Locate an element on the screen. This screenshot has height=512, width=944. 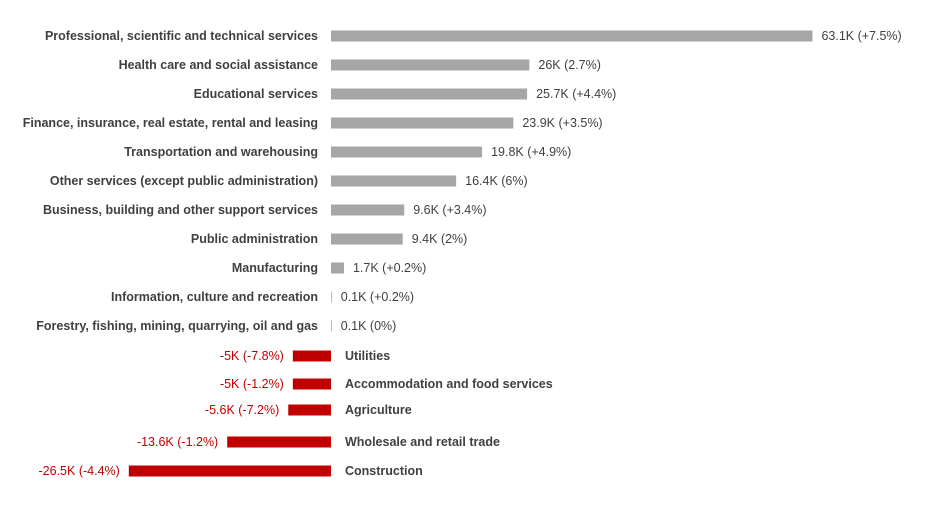
bar-transportation-and-warehousing is located at coordinates (407, 152).